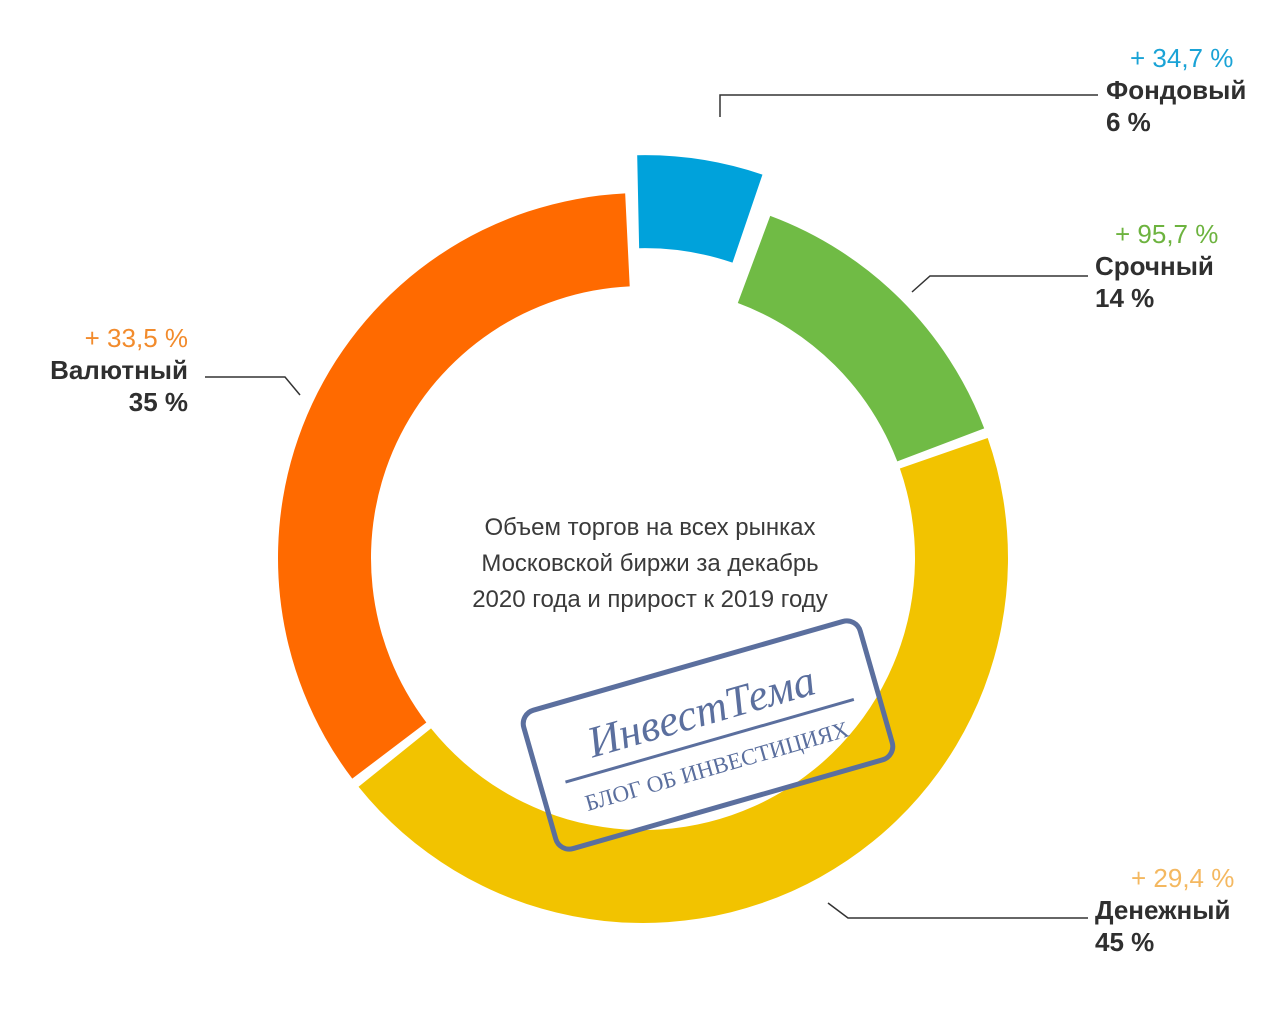 This screenshot has height=1010, width=1280. What do you see at coordinates (650, 527) in the screenshot?
I see `chart-title-line-1: Объем торгов на всех рынках` at bounding box center [650, 527].